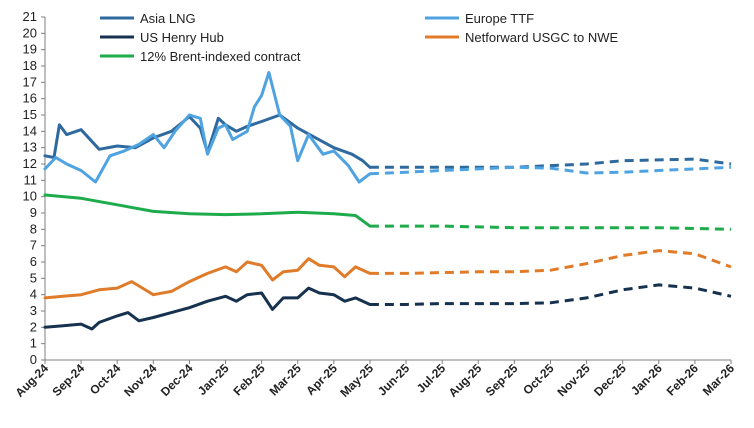 The width and height of the screenshot is (754, 428). What do you see at coordinates (465, 380) in the screenshot?
I see `x-tick-label: Aug-25` at bounding box center [465, 380].